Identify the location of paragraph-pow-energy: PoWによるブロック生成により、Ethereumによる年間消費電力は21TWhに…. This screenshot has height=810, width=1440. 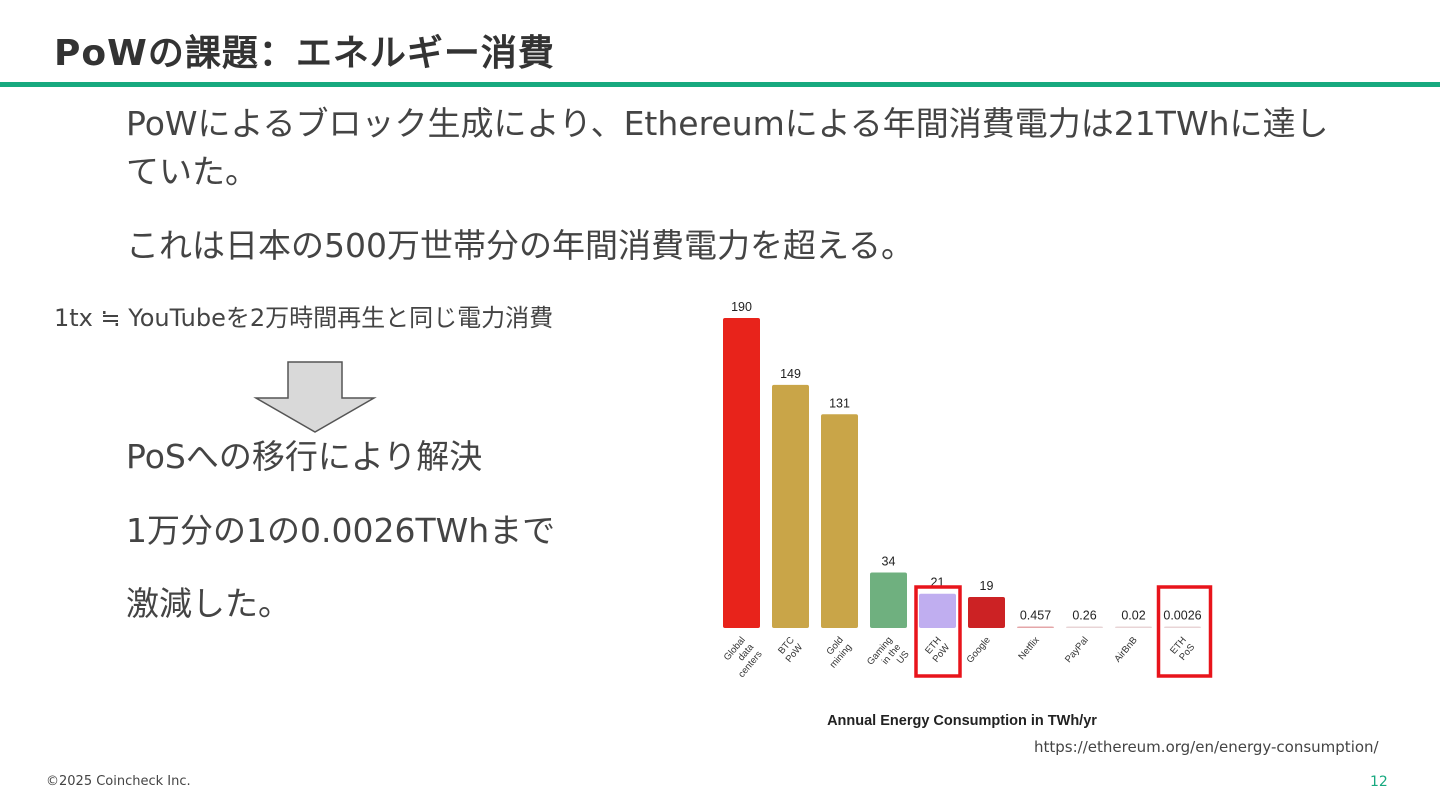
(727, 147).